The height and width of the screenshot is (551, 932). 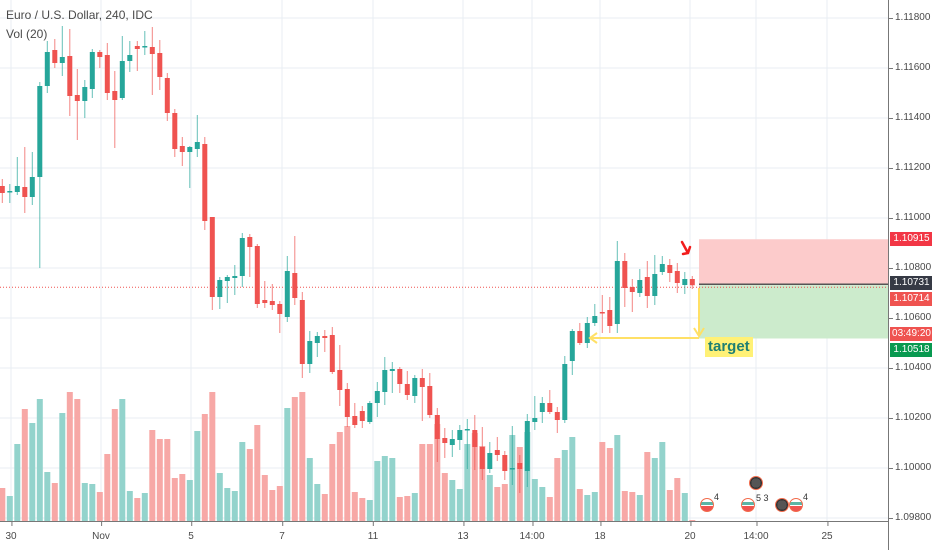 What do you see at coordinates (911, 334) in the screenshot?
I see `bar-countdown-badge: 03:49:20` at bounding box center [911, 334].